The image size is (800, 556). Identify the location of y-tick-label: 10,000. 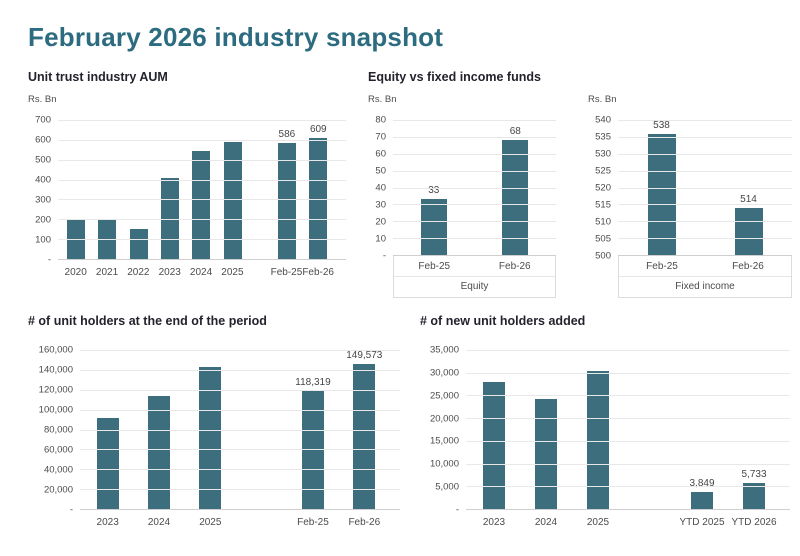
(444, 464).